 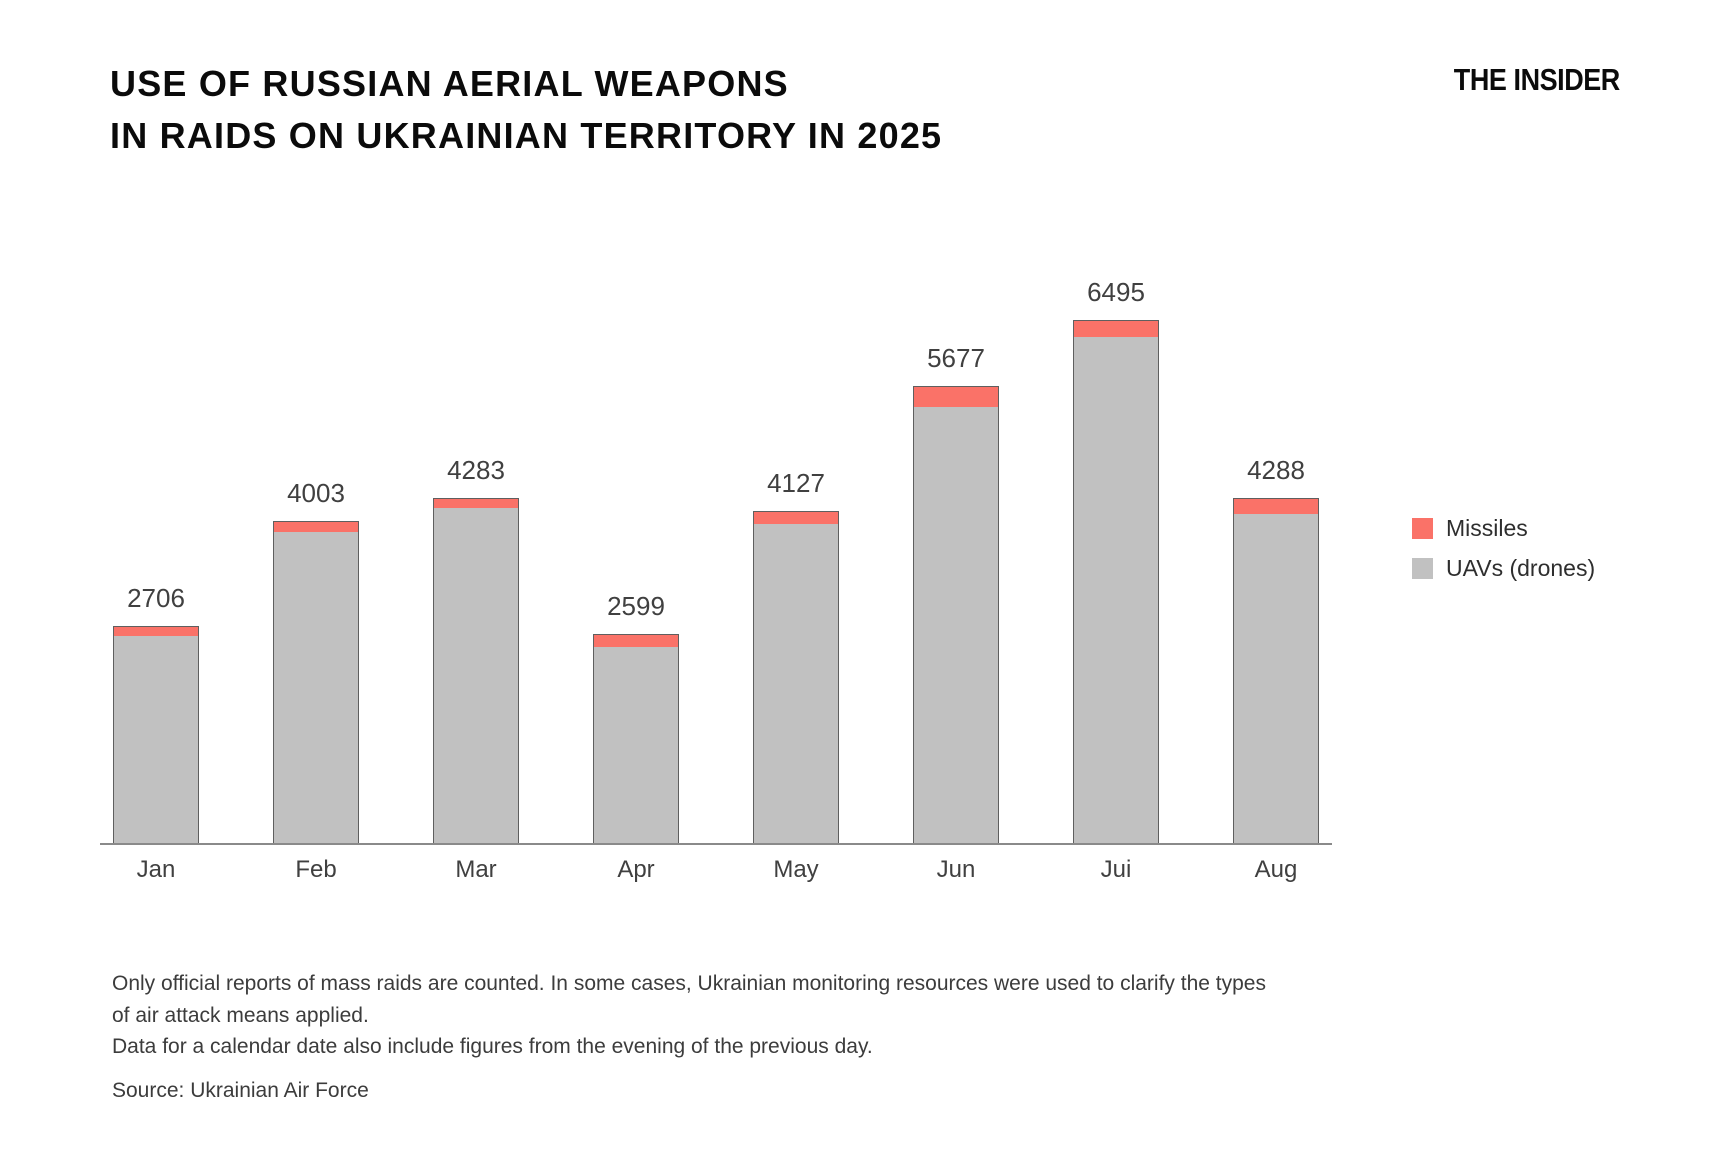 I want to click on bar-apr, so click(x=636, y=739).